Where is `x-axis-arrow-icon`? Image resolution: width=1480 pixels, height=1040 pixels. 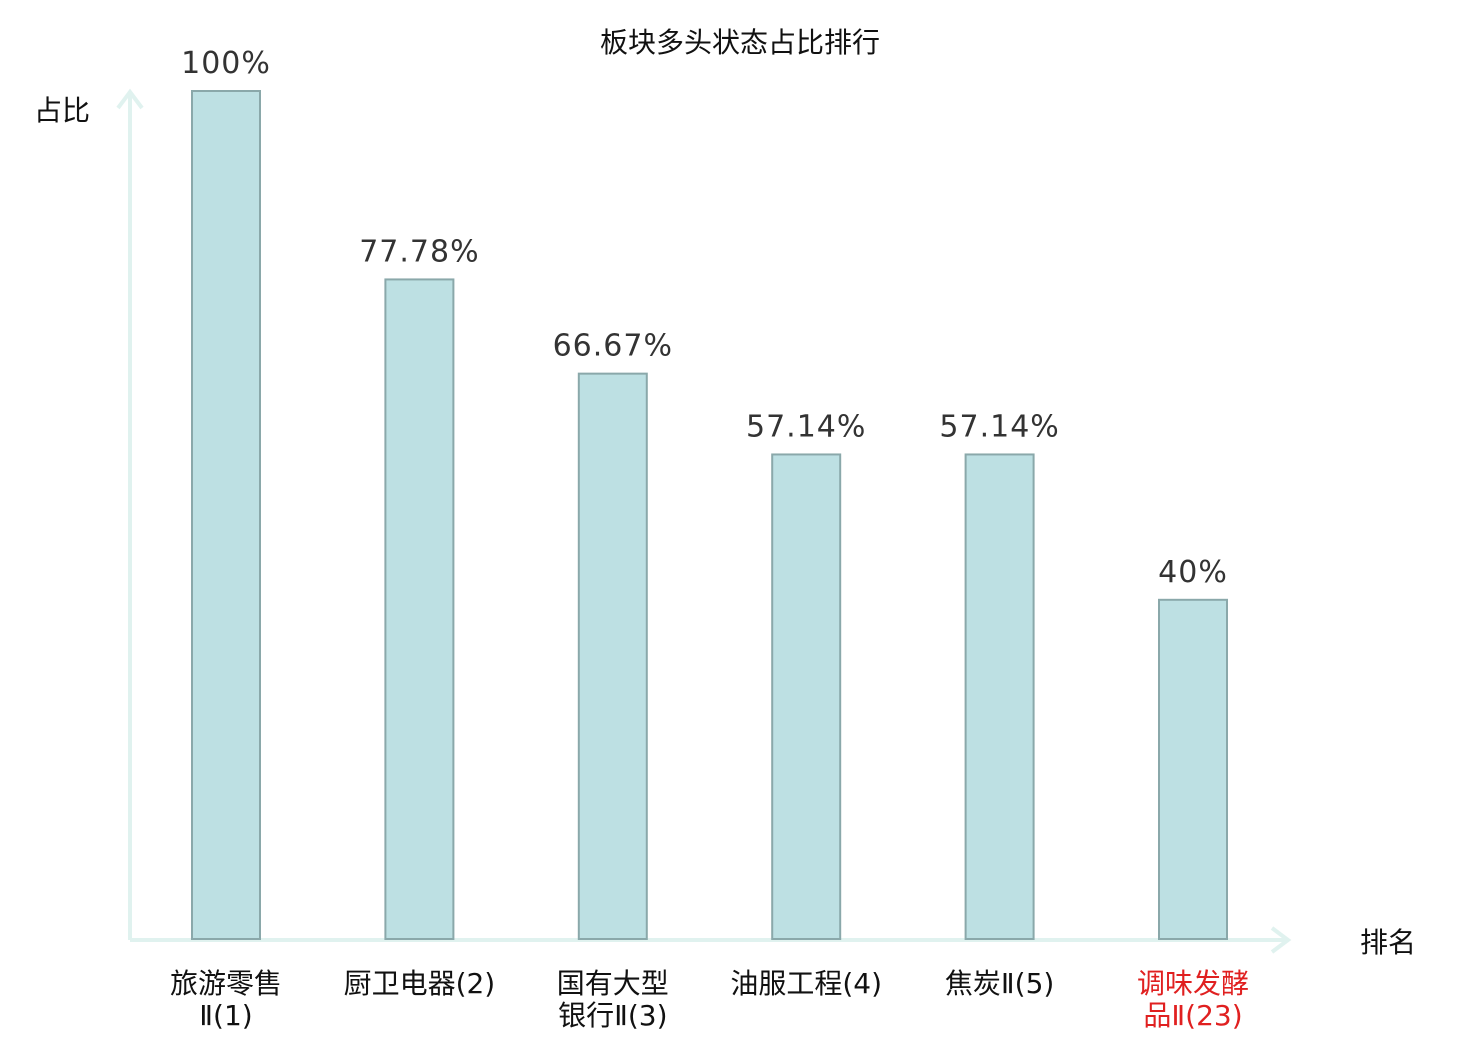
x-axis-arrow-icon is located at coordinates (1281, 940).